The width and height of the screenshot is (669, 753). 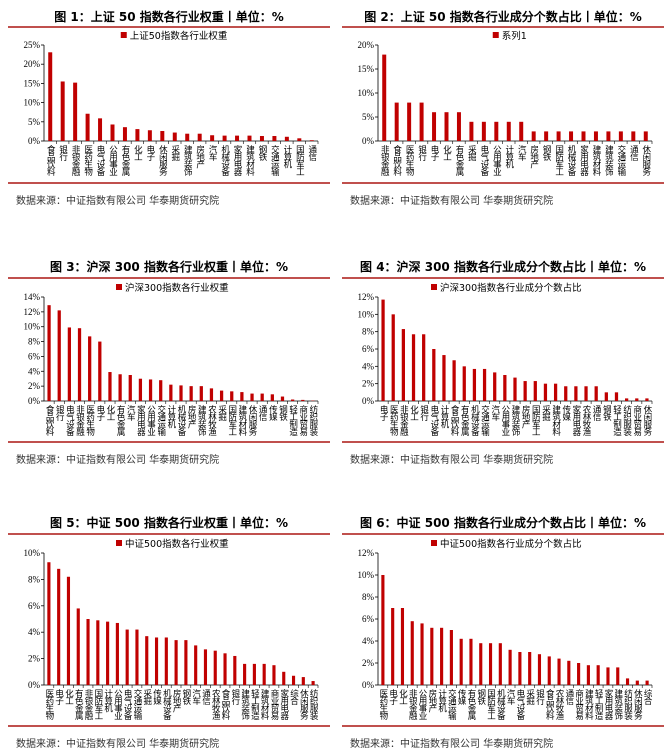 What do you see at coordinates (596, 413) in the screenshot?
I see `x-tick-label: 通信` at bounding box center [596, 413].